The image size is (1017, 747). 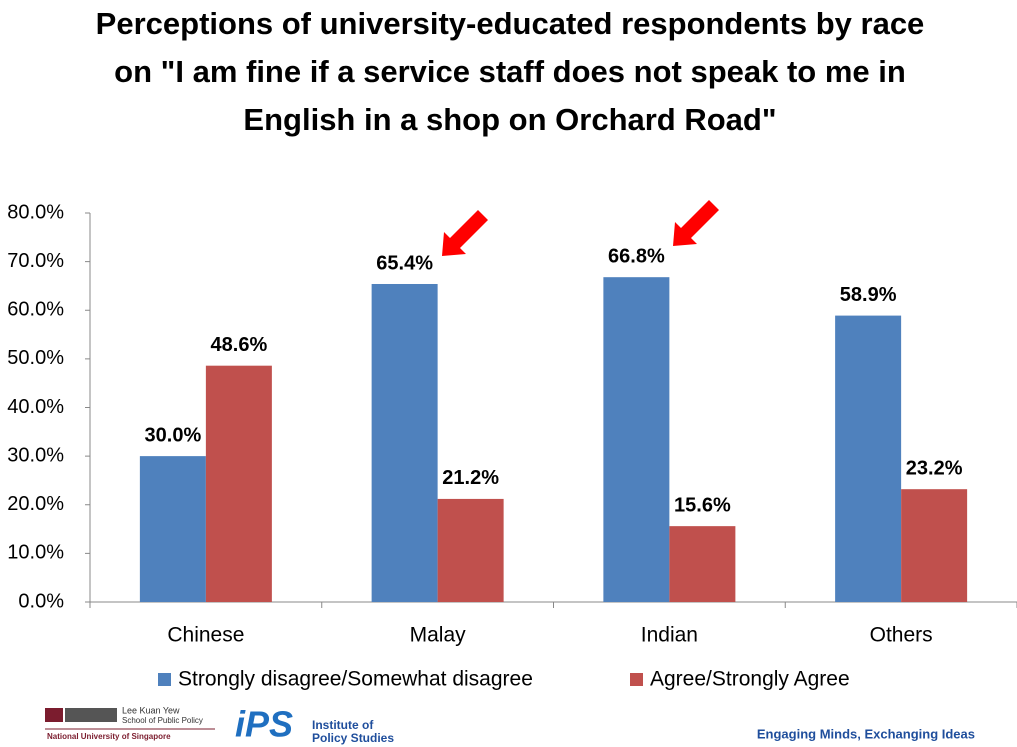 I want to click on x-tick-label: Malay, so click(x=438, y=635).